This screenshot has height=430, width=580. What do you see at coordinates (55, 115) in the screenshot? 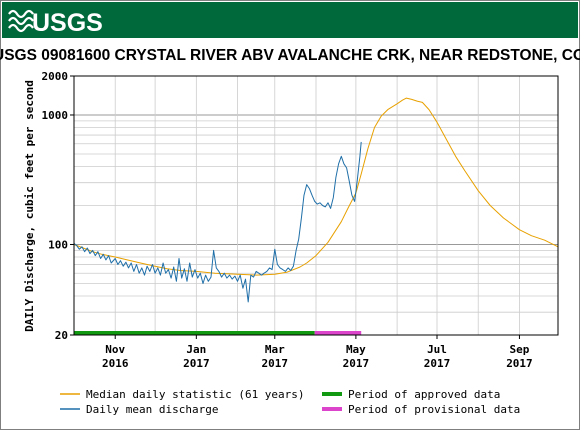
I see `y-tick-label: 1000` at bounding box center [55, 115].